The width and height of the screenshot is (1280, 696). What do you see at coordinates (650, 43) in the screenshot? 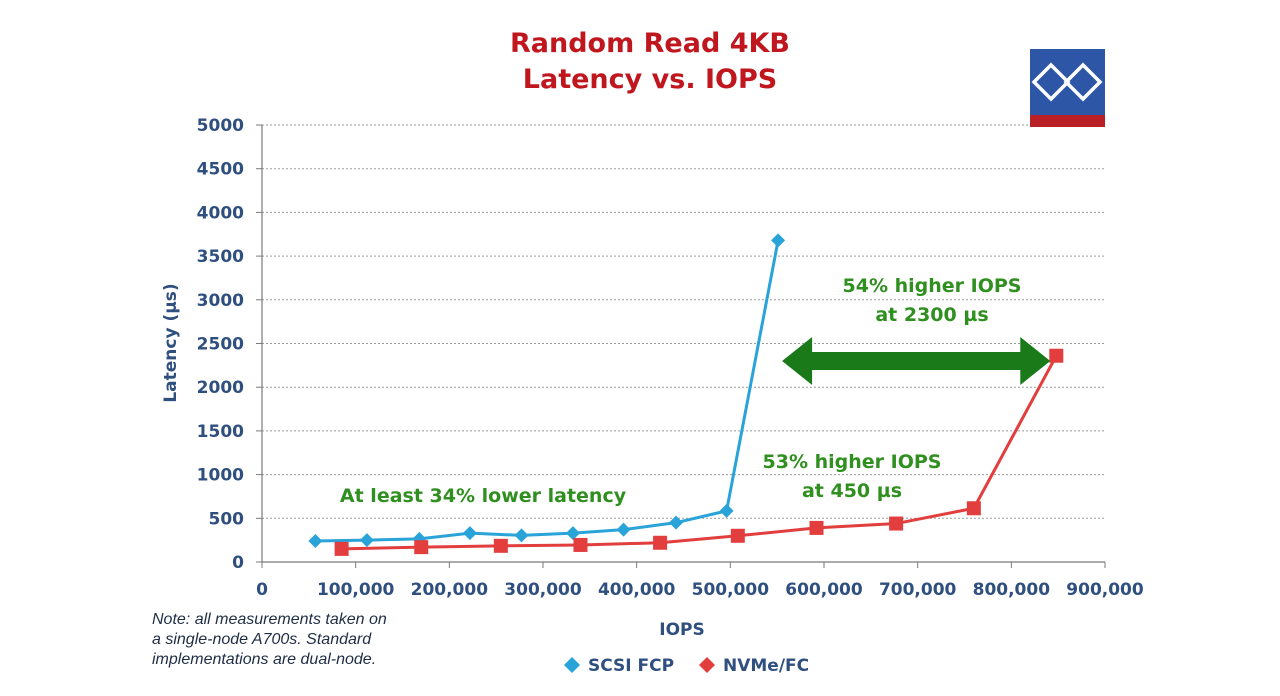
I see `chart-title: Random Read 4KB` at bounding box center [650, 43].